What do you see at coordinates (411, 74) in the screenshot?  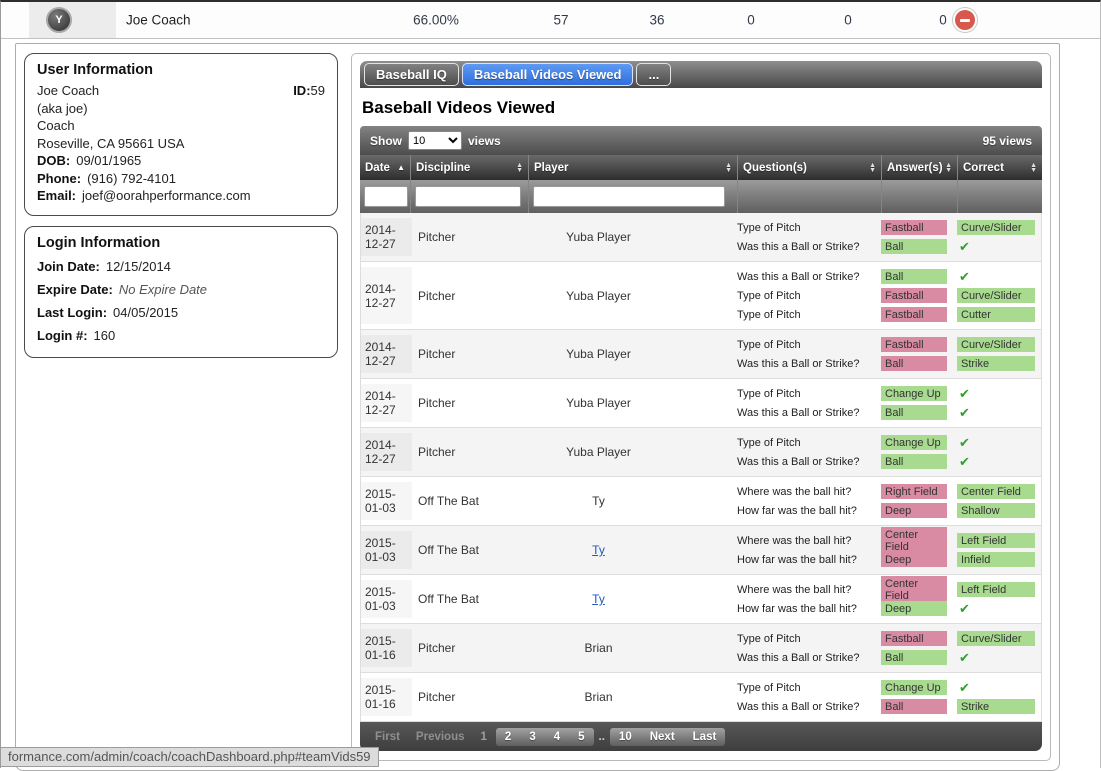 I see `tab-baseball-iq: Baseball IQ` at bounding box center [411, 74].